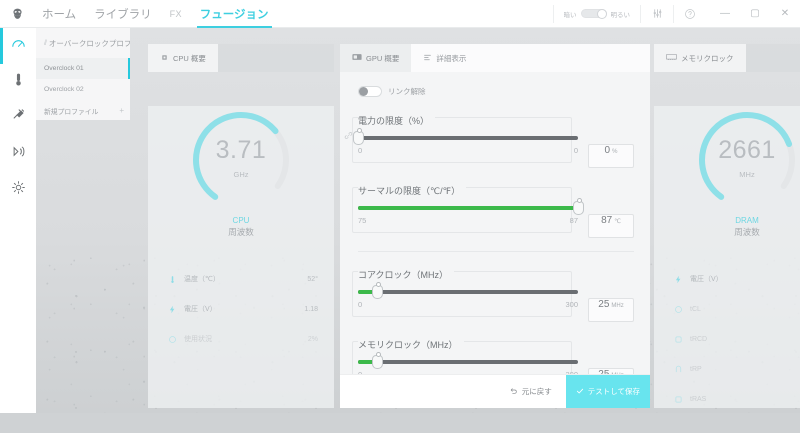 The image size is (800, 433). What do you see at coordinates (357, 58) in the screenshot?
I see `gpu-icon` at bounding box center [357, 58].